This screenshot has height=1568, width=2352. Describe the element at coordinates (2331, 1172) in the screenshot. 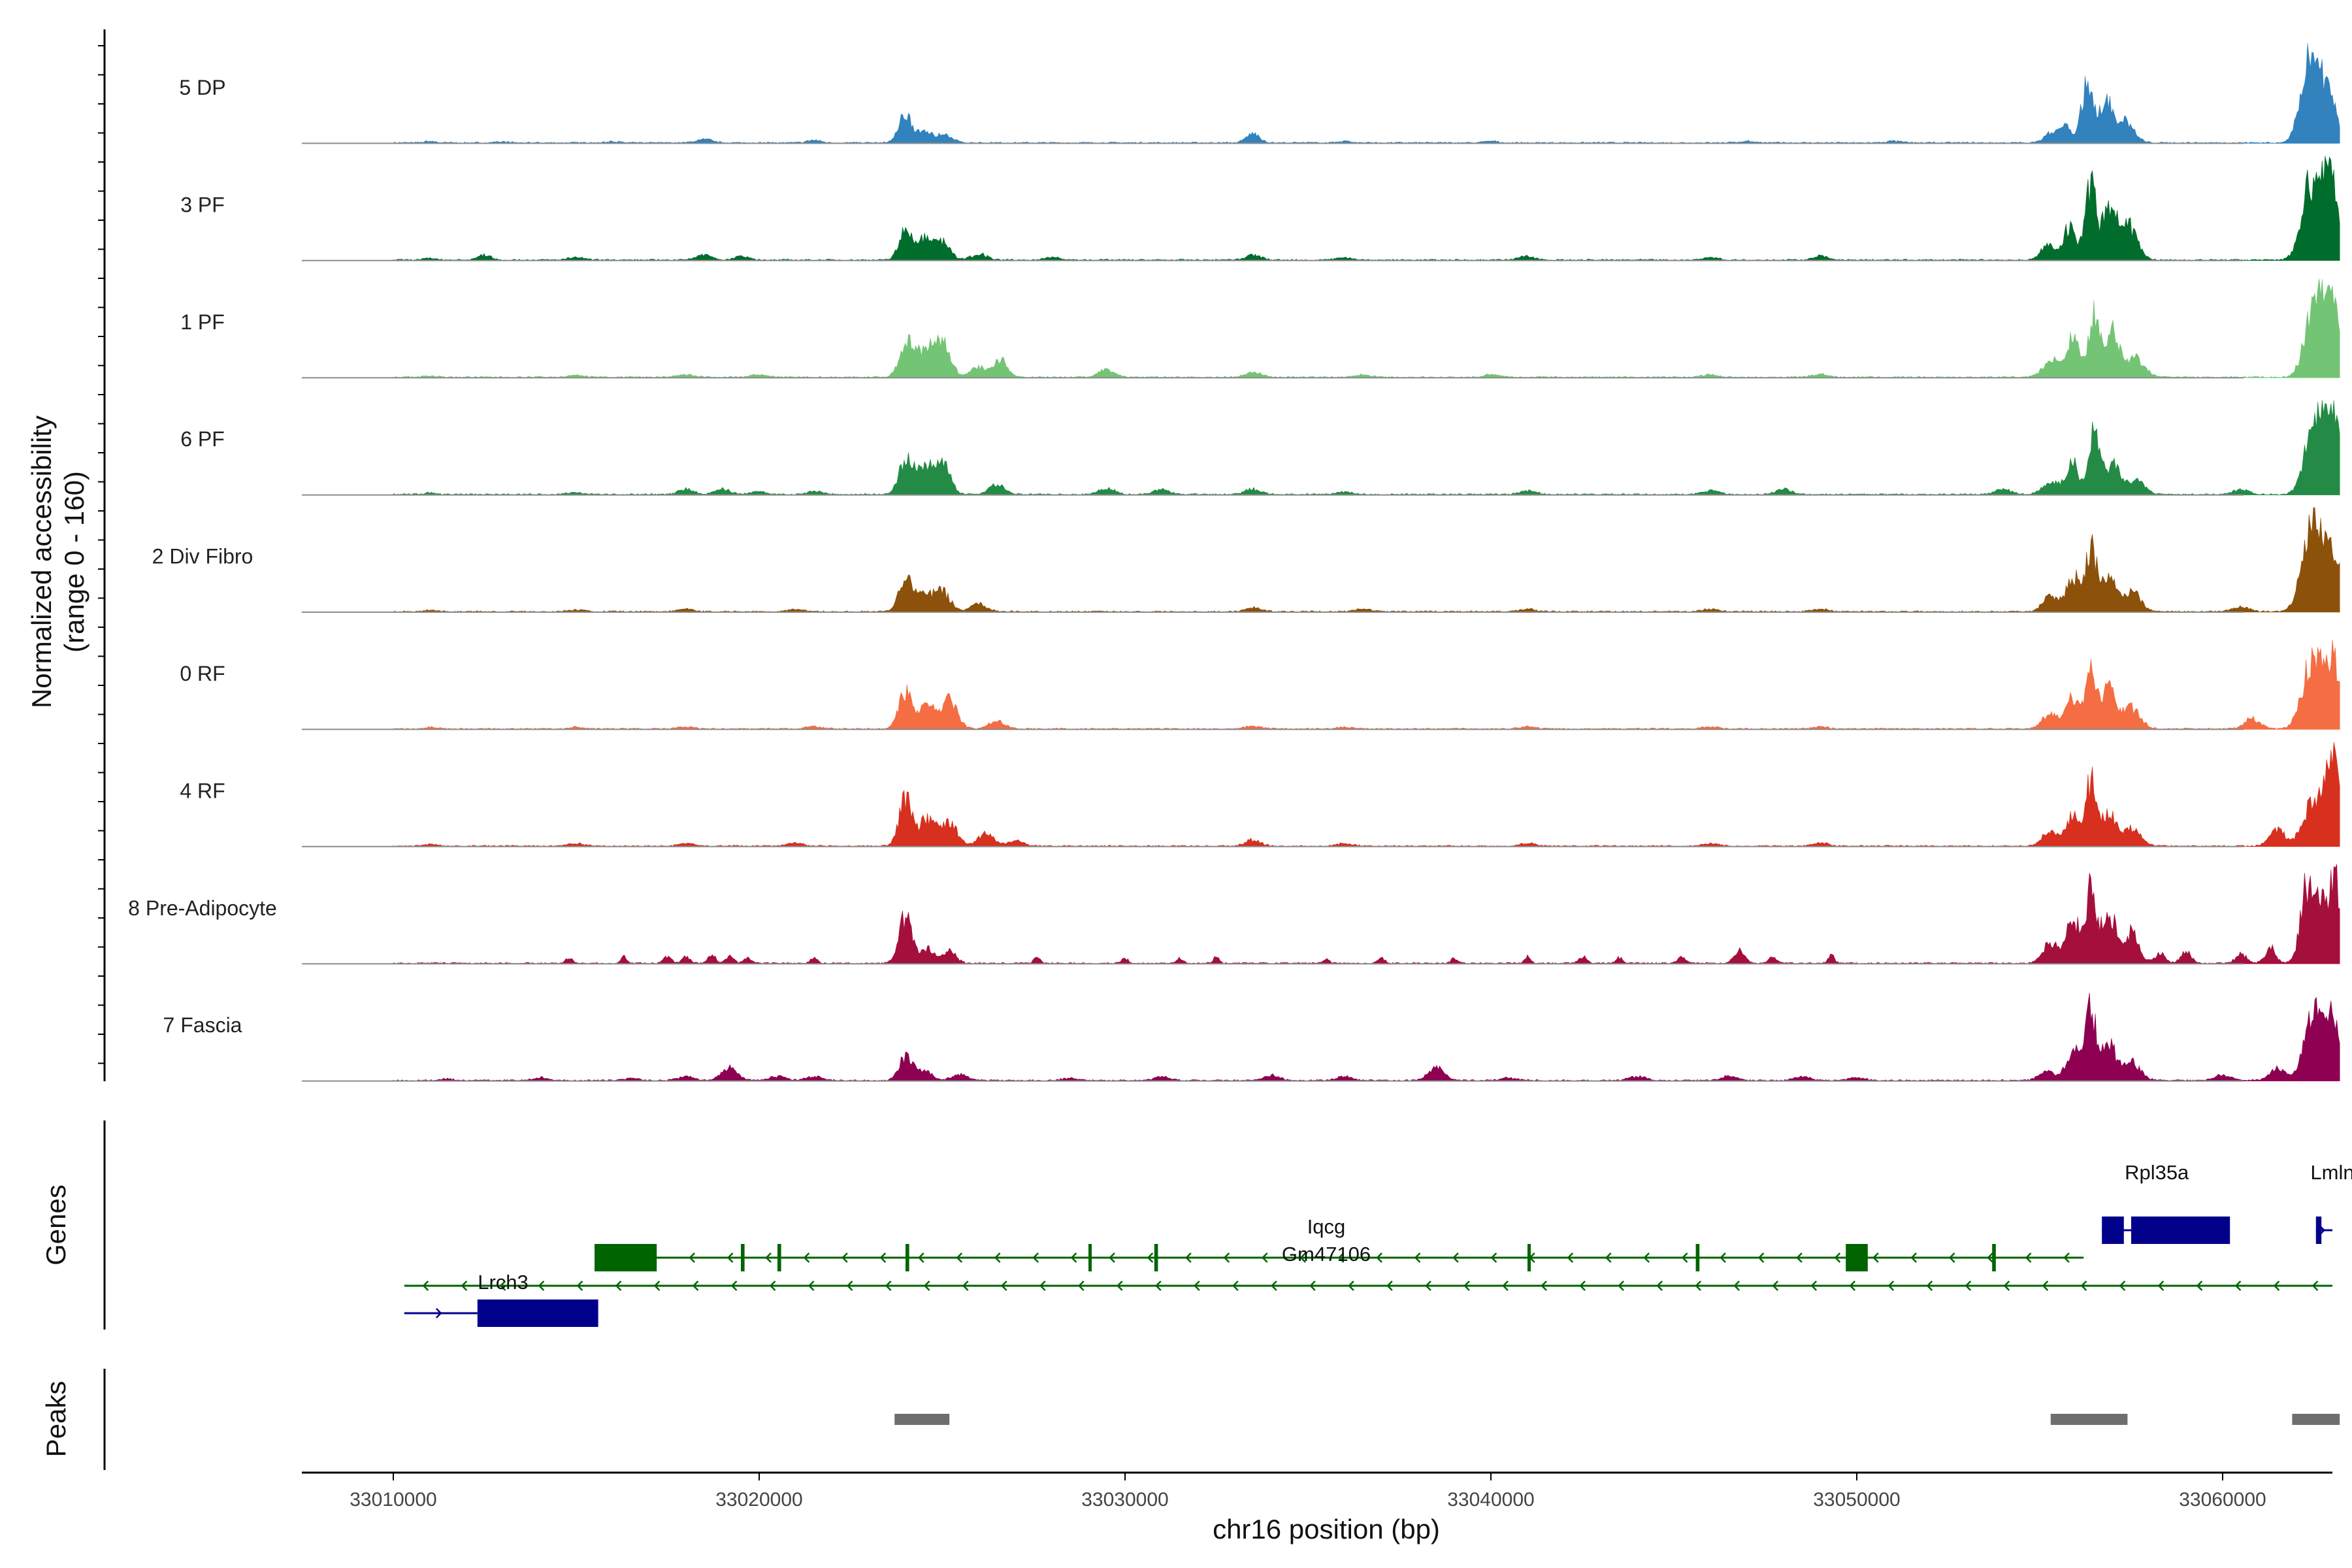

I see `gene-label: Lmln` at that location.